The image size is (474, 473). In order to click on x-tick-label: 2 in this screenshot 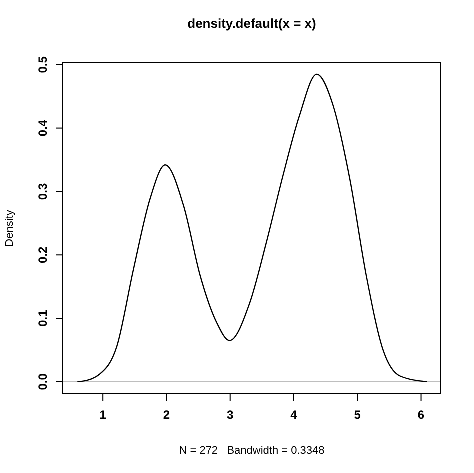, I will do `click(166, 415)`.